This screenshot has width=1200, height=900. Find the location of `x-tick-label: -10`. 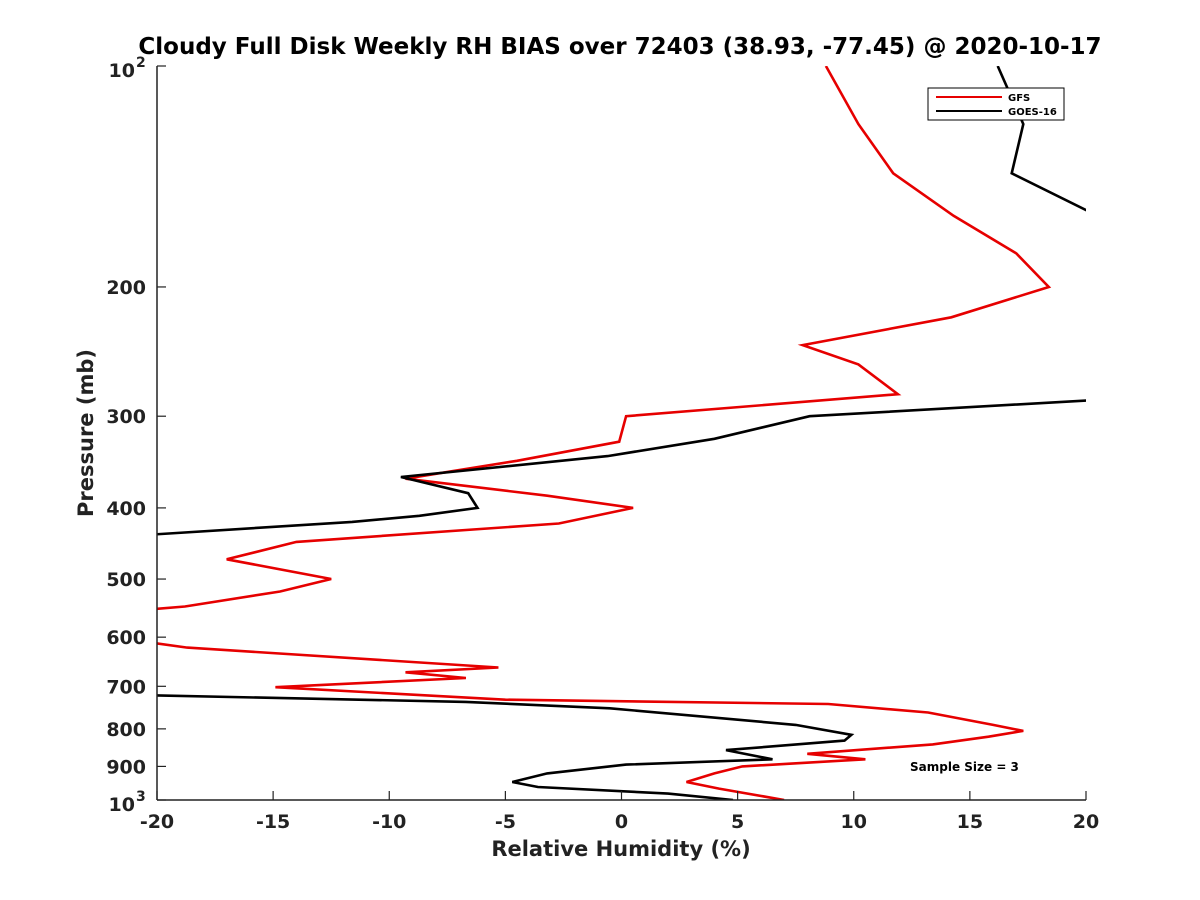

x-tick-label: -10 is located at coordinates (389, 822).